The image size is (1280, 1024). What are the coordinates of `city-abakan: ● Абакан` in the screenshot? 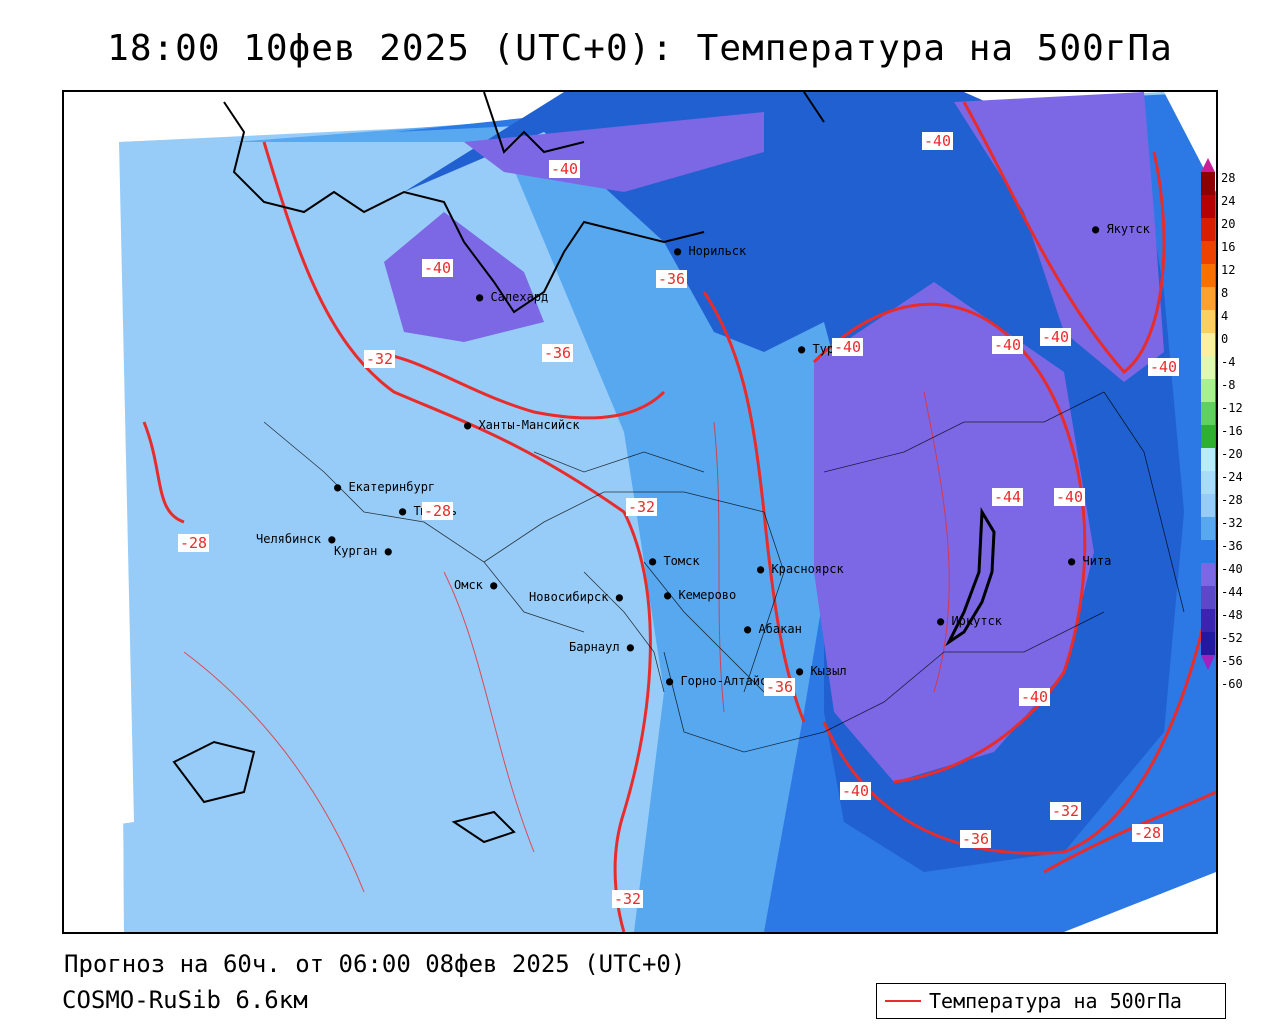 It's located at (773, 629).